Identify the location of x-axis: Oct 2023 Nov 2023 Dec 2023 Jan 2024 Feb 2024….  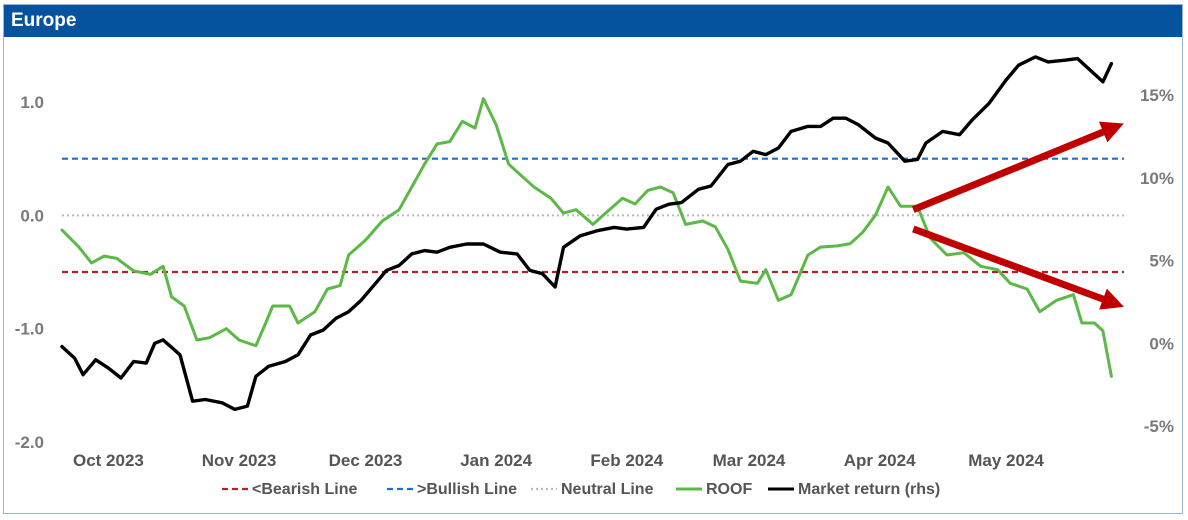
(558, 460).